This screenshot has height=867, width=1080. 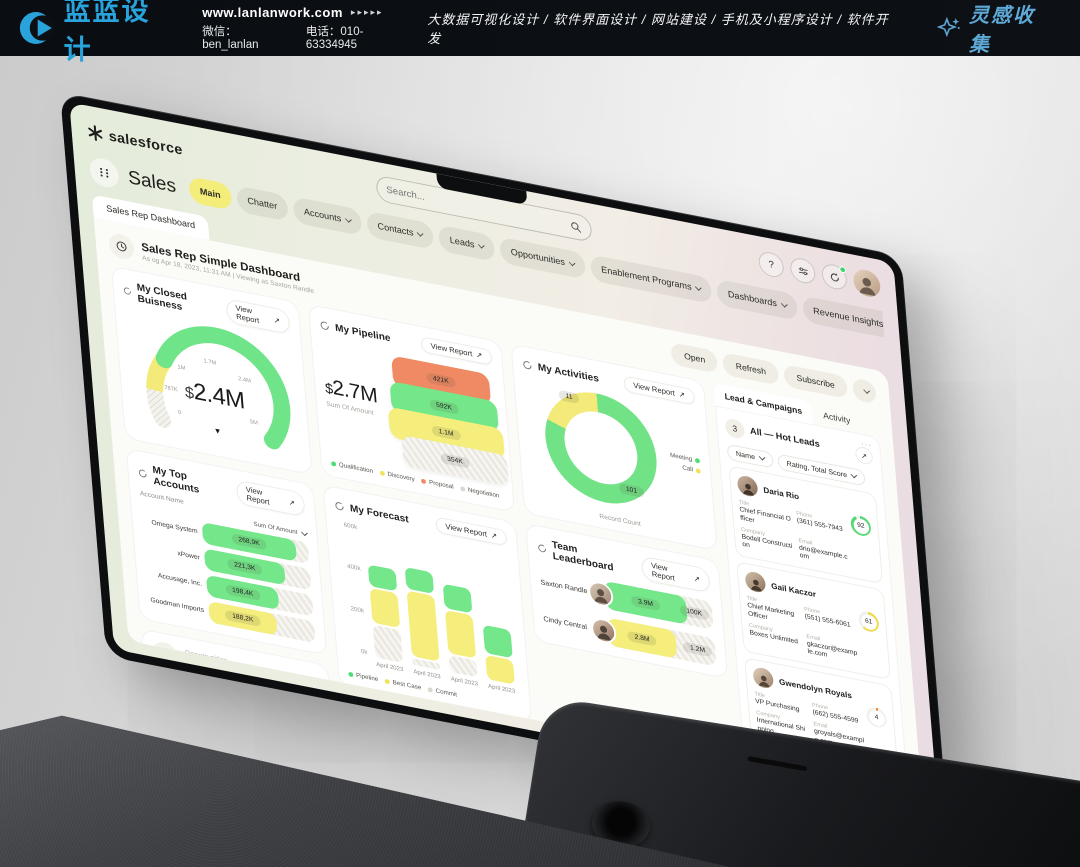 What do you see at coordinates (867, 283) in the screenshot?
I see `user-avatar` at bounding box center [867, 283].